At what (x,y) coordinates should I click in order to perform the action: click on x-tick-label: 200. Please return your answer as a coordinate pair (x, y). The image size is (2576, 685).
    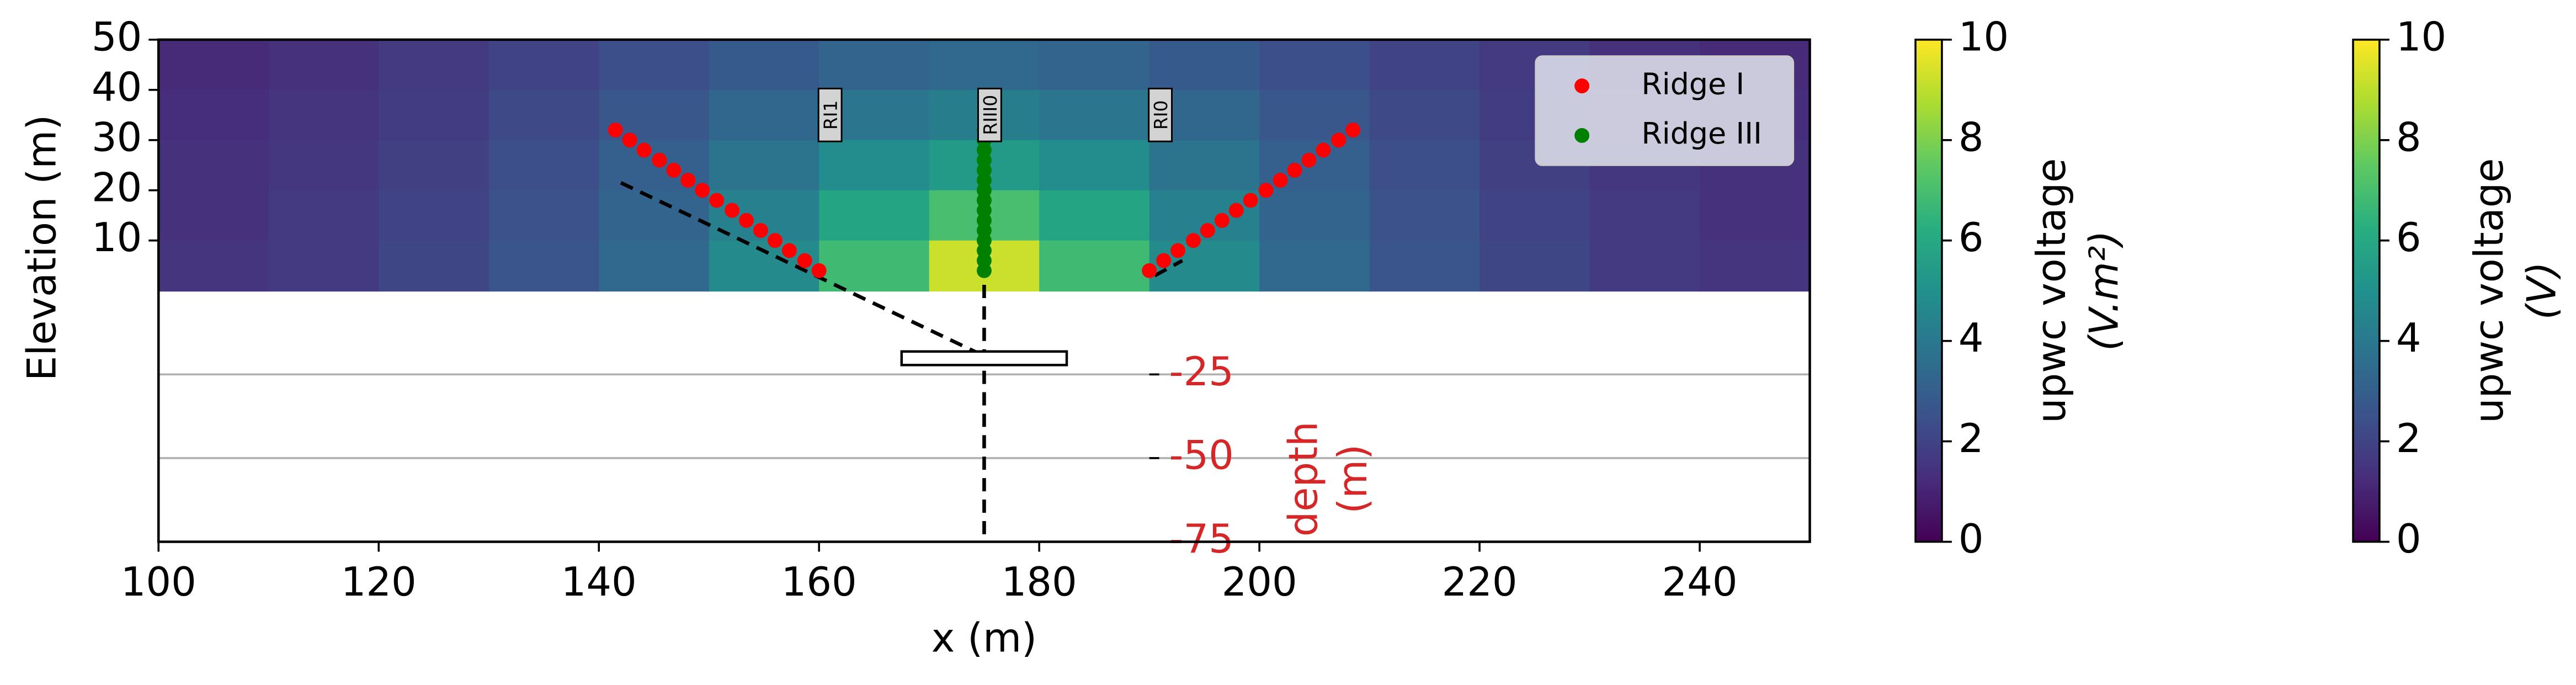
    Looking at the image, I should click on (1259, 582).